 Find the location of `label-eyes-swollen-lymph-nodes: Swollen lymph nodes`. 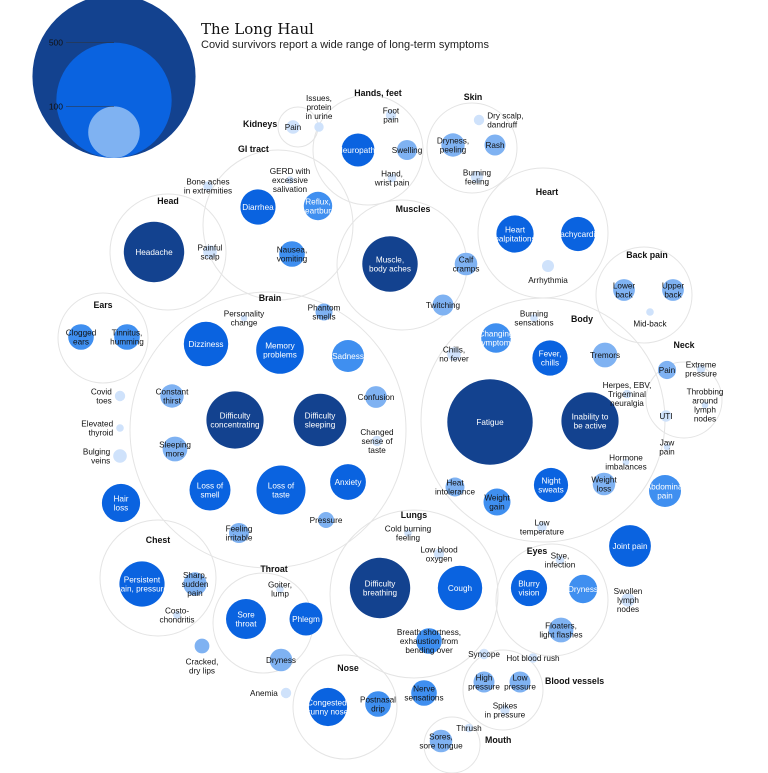

label-eyes-swollen-lymph-nodes: Swollen lymph nodes is located at coordinates (628, 600).